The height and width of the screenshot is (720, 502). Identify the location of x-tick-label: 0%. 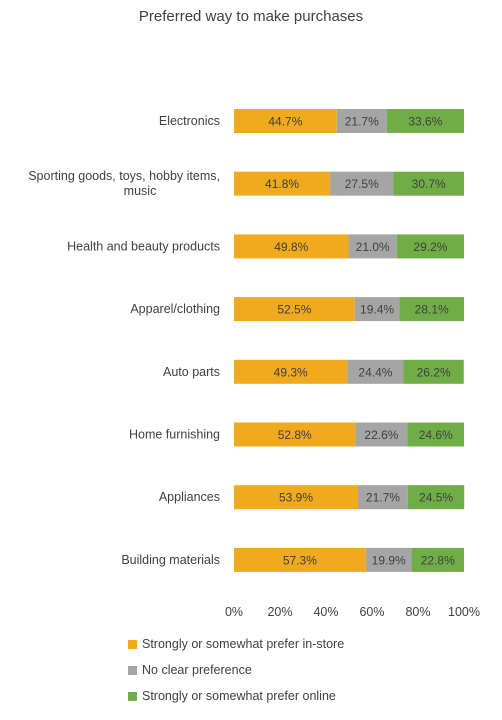
(234, 612).